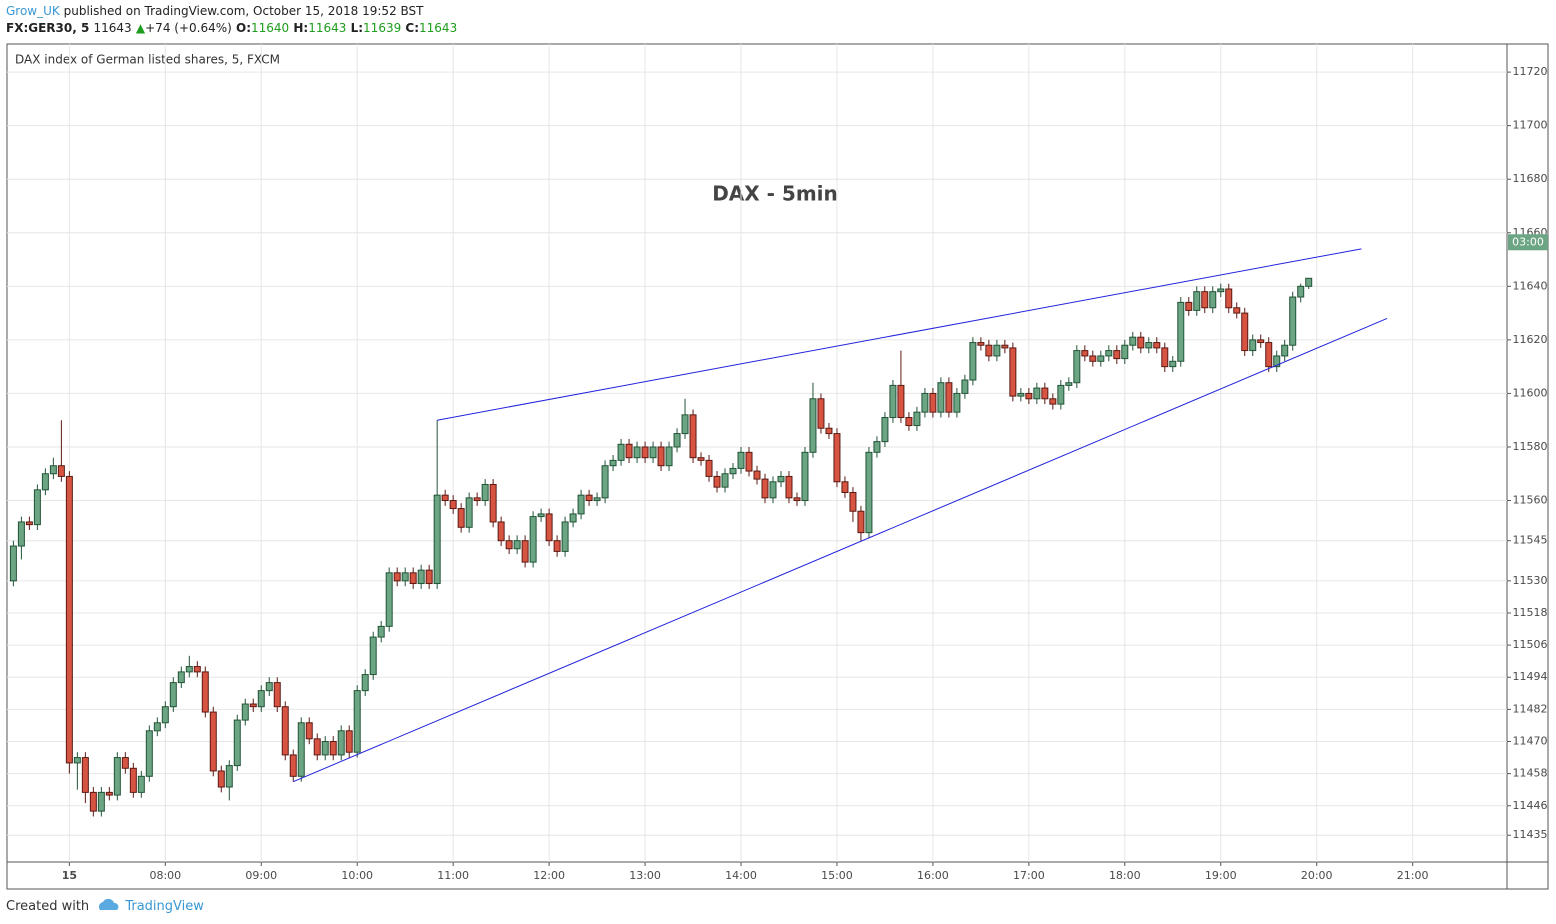 The width and height of the screenshot is (1556, 924). I want to click on y-tick-label: 11545, so click(1530, 540).